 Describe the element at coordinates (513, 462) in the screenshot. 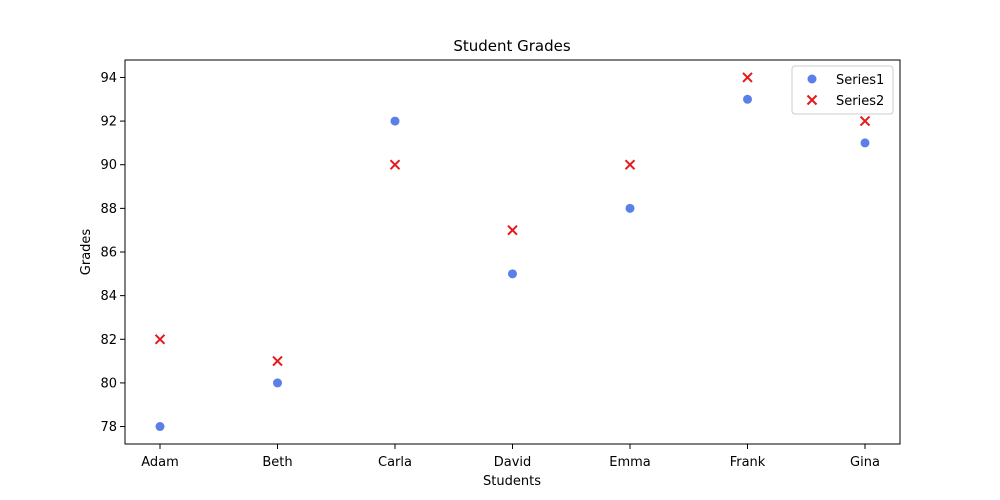

I see `x-tick-label: David` at that location.